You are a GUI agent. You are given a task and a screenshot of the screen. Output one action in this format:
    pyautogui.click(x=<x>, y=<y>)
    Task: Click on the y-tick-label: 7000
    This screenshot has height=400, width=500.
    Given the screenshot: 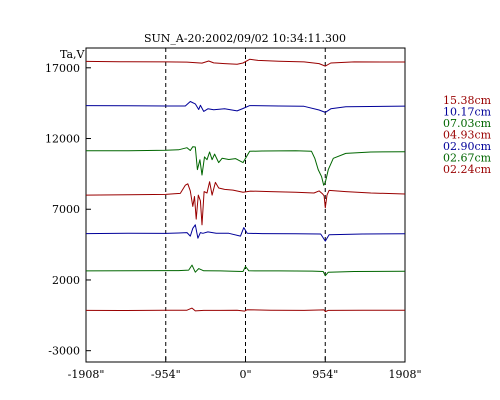 What is the action you would take?
    pyautogui.click(x=66, y=209)
    